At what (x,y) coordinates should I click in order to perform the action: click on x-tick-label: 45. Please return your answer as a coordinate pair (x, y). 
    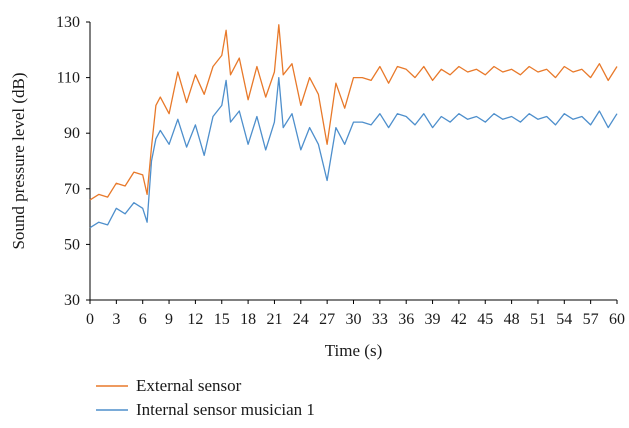
    Looking at the image, I should click on (485, 319).